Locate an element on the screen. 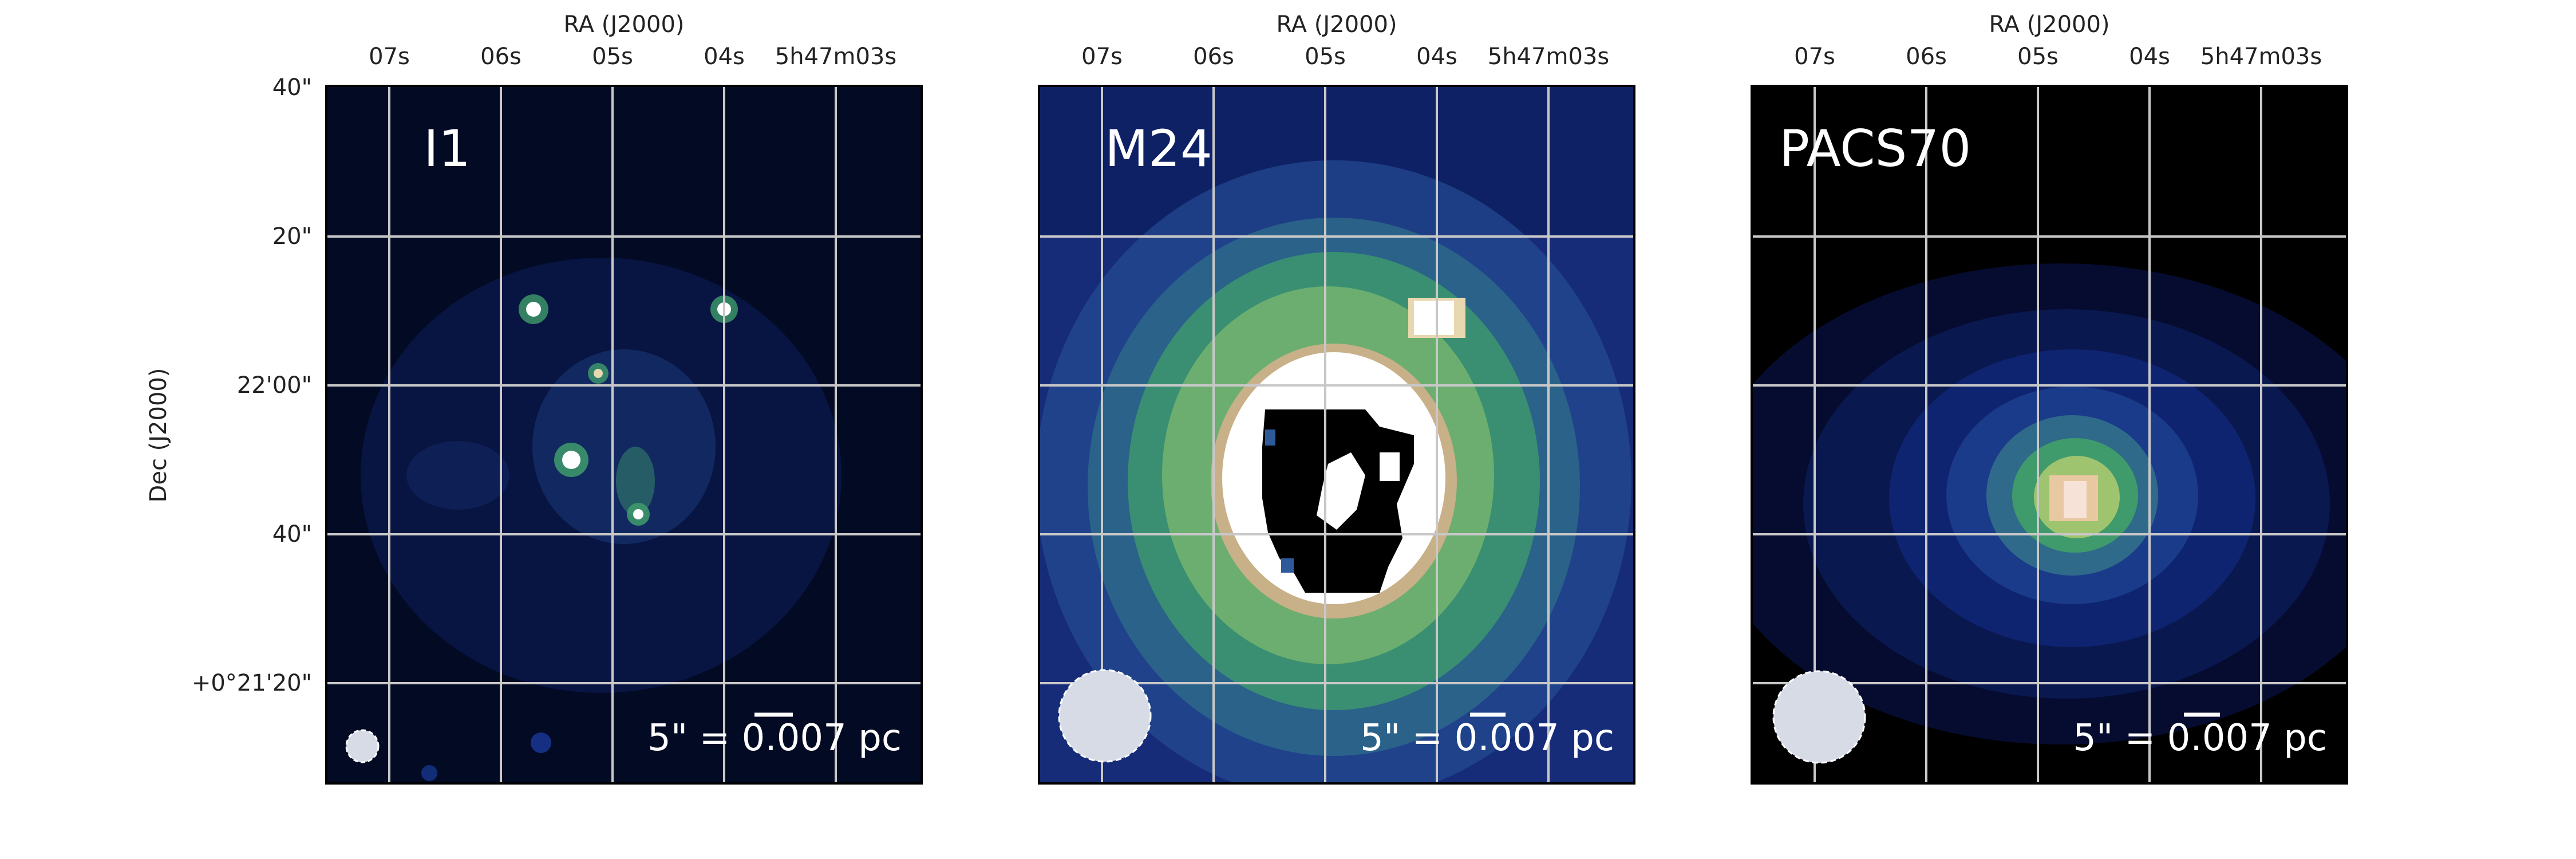  dec-axis-label: Dec (J2000) is located at coordinates (158, 435).